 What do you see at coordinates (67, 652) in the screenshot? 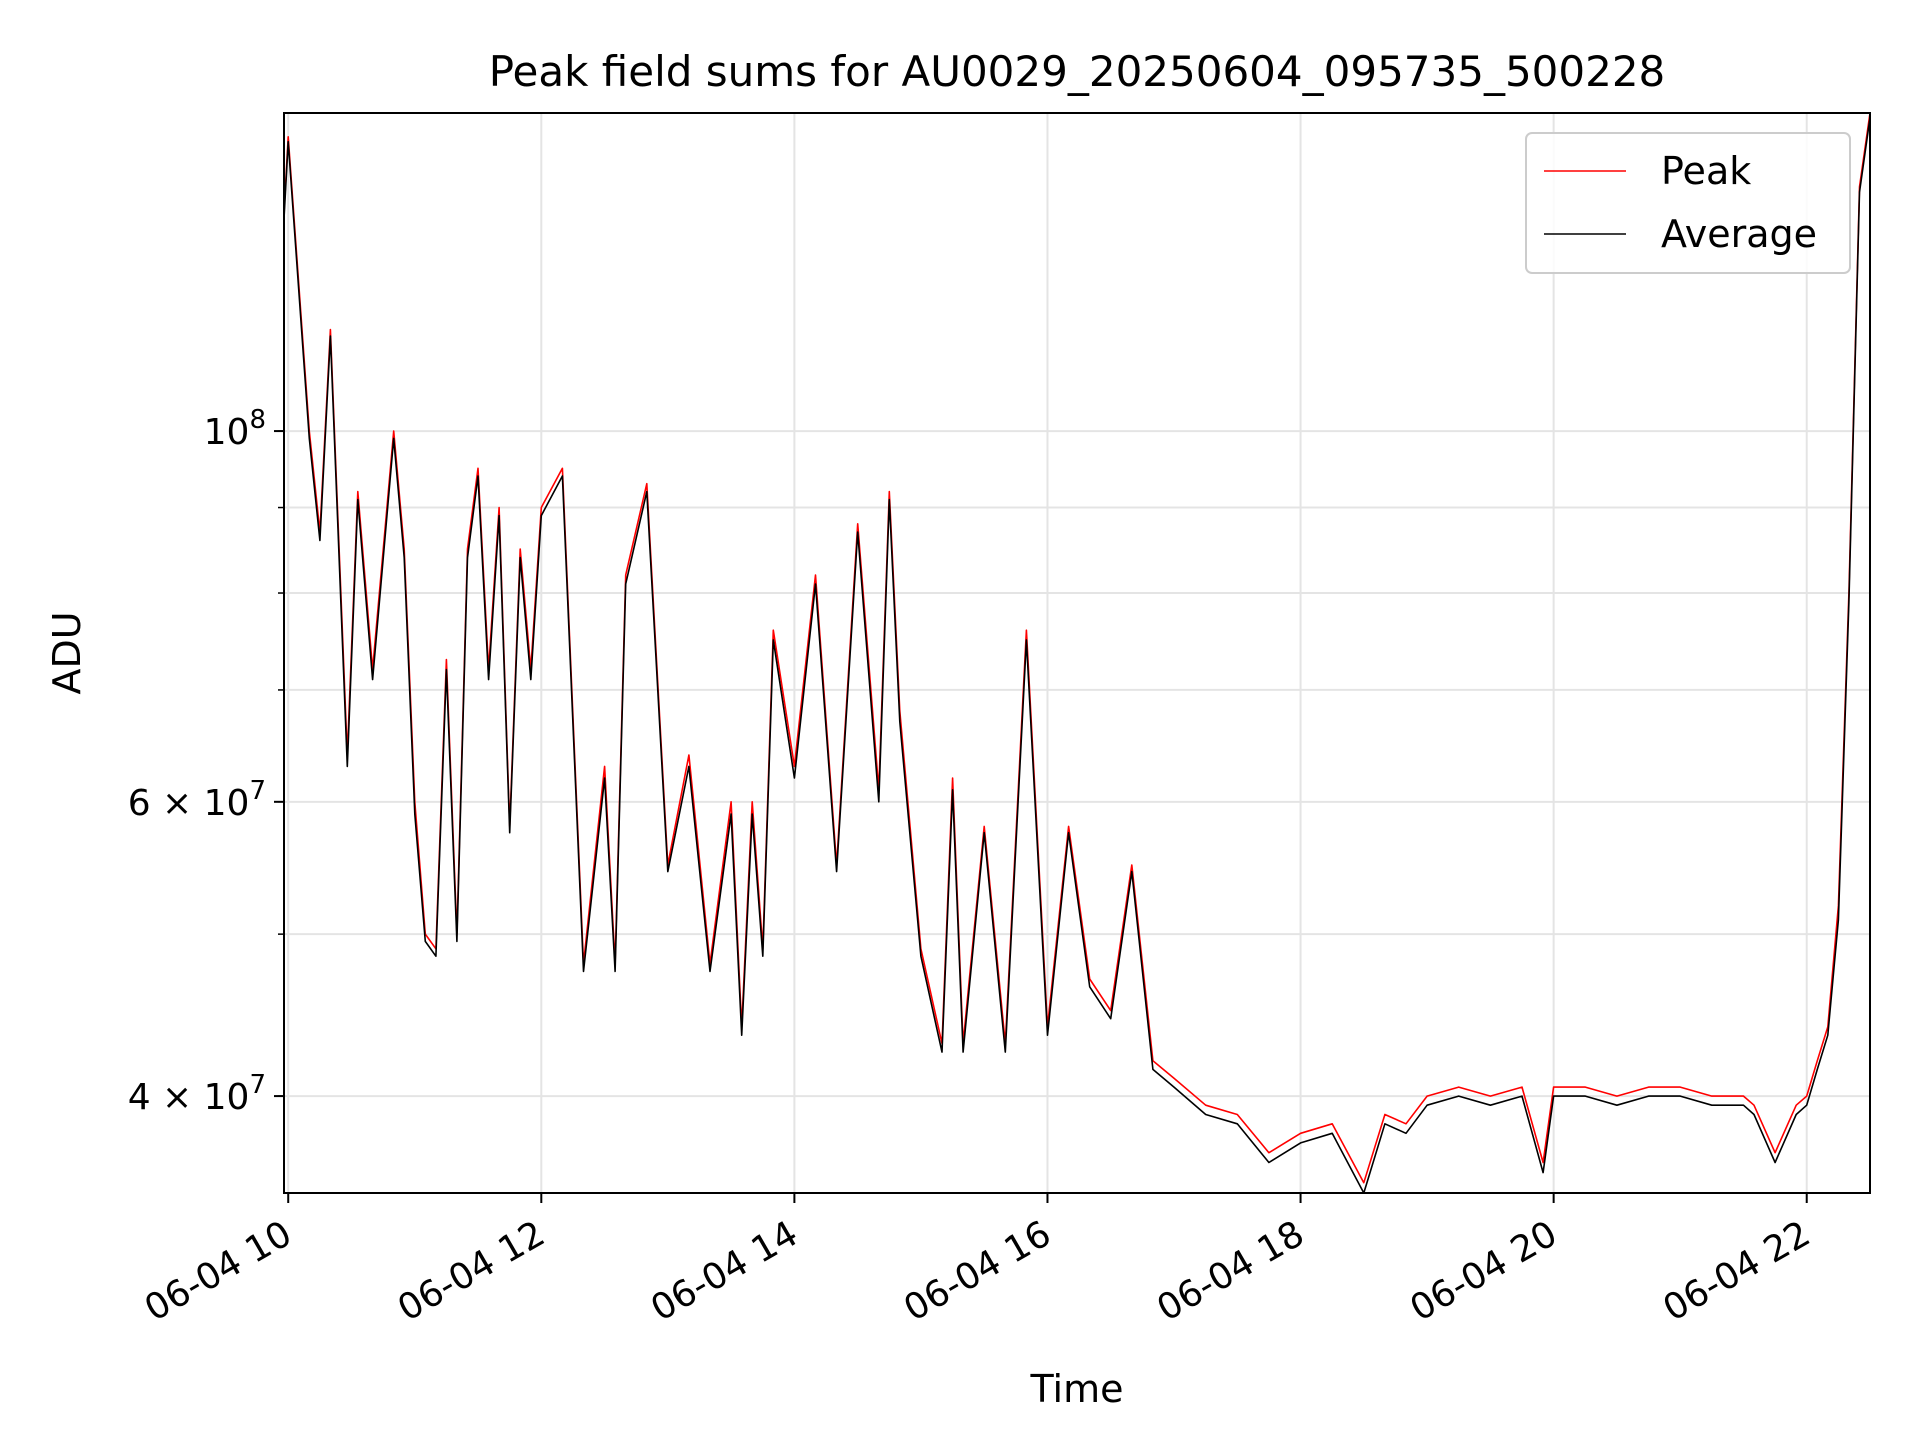
I see `y-axis-label: ADU` at bounding box center [67, 652].